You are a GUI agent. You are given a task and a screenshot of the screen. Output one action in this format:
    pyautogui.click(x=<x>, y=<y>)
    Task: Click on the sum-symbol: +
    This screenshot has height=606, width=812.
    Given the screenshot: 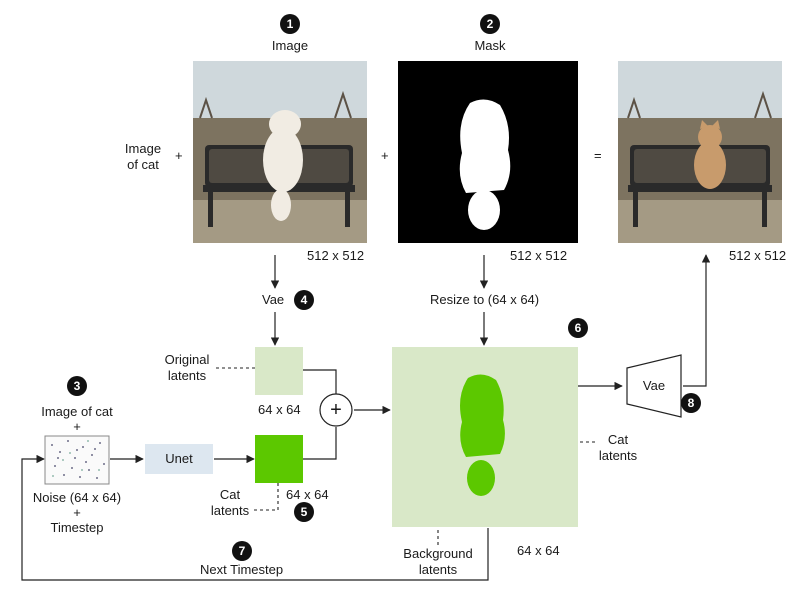 What is the action you would take?
    pyautogui.click(x=336, y=410)
    